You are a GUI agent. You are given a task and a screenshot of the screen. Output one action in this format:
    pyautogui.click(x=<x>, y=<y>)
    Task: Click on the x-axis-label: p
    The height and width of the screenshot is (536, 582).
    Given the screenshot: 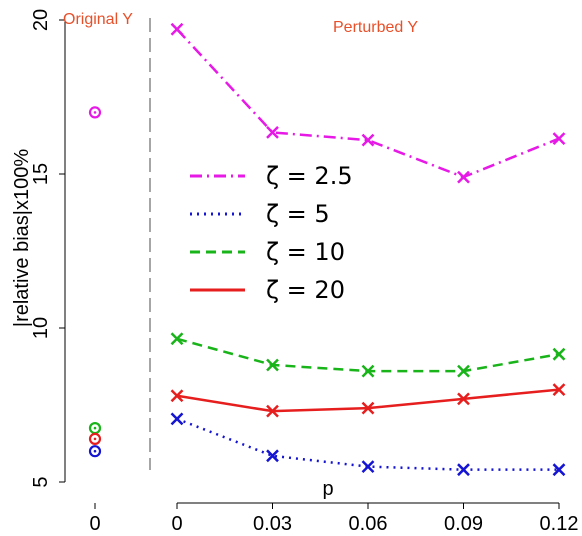 What is the action you would take?
    pyautogui.click(x=327, y=489)
    